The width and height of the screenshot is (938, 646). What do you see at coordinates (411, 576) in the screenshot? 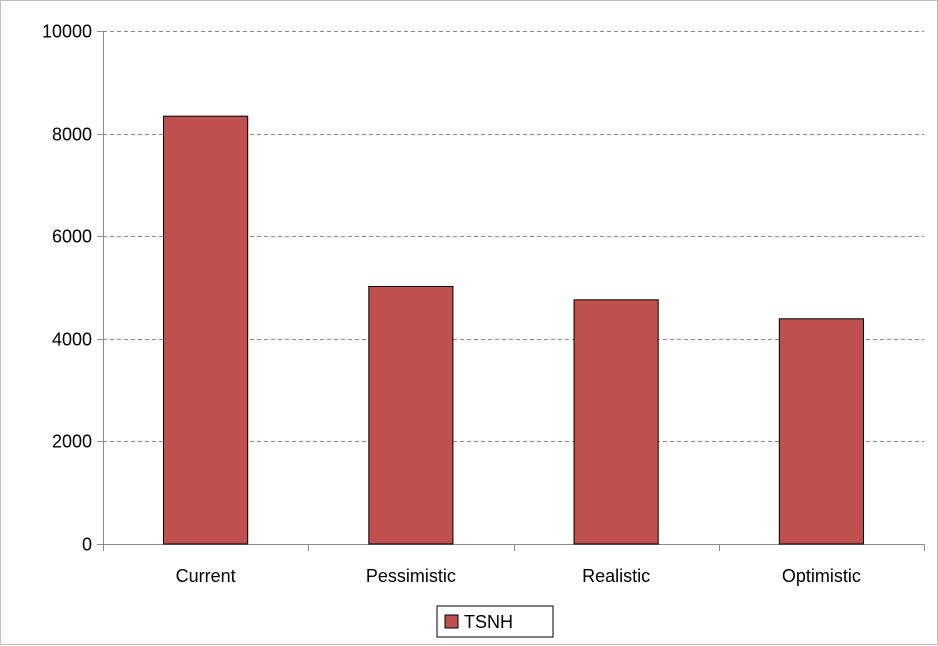
I see `x-category-label: Pessimistic` at bounding box center [411, 576].